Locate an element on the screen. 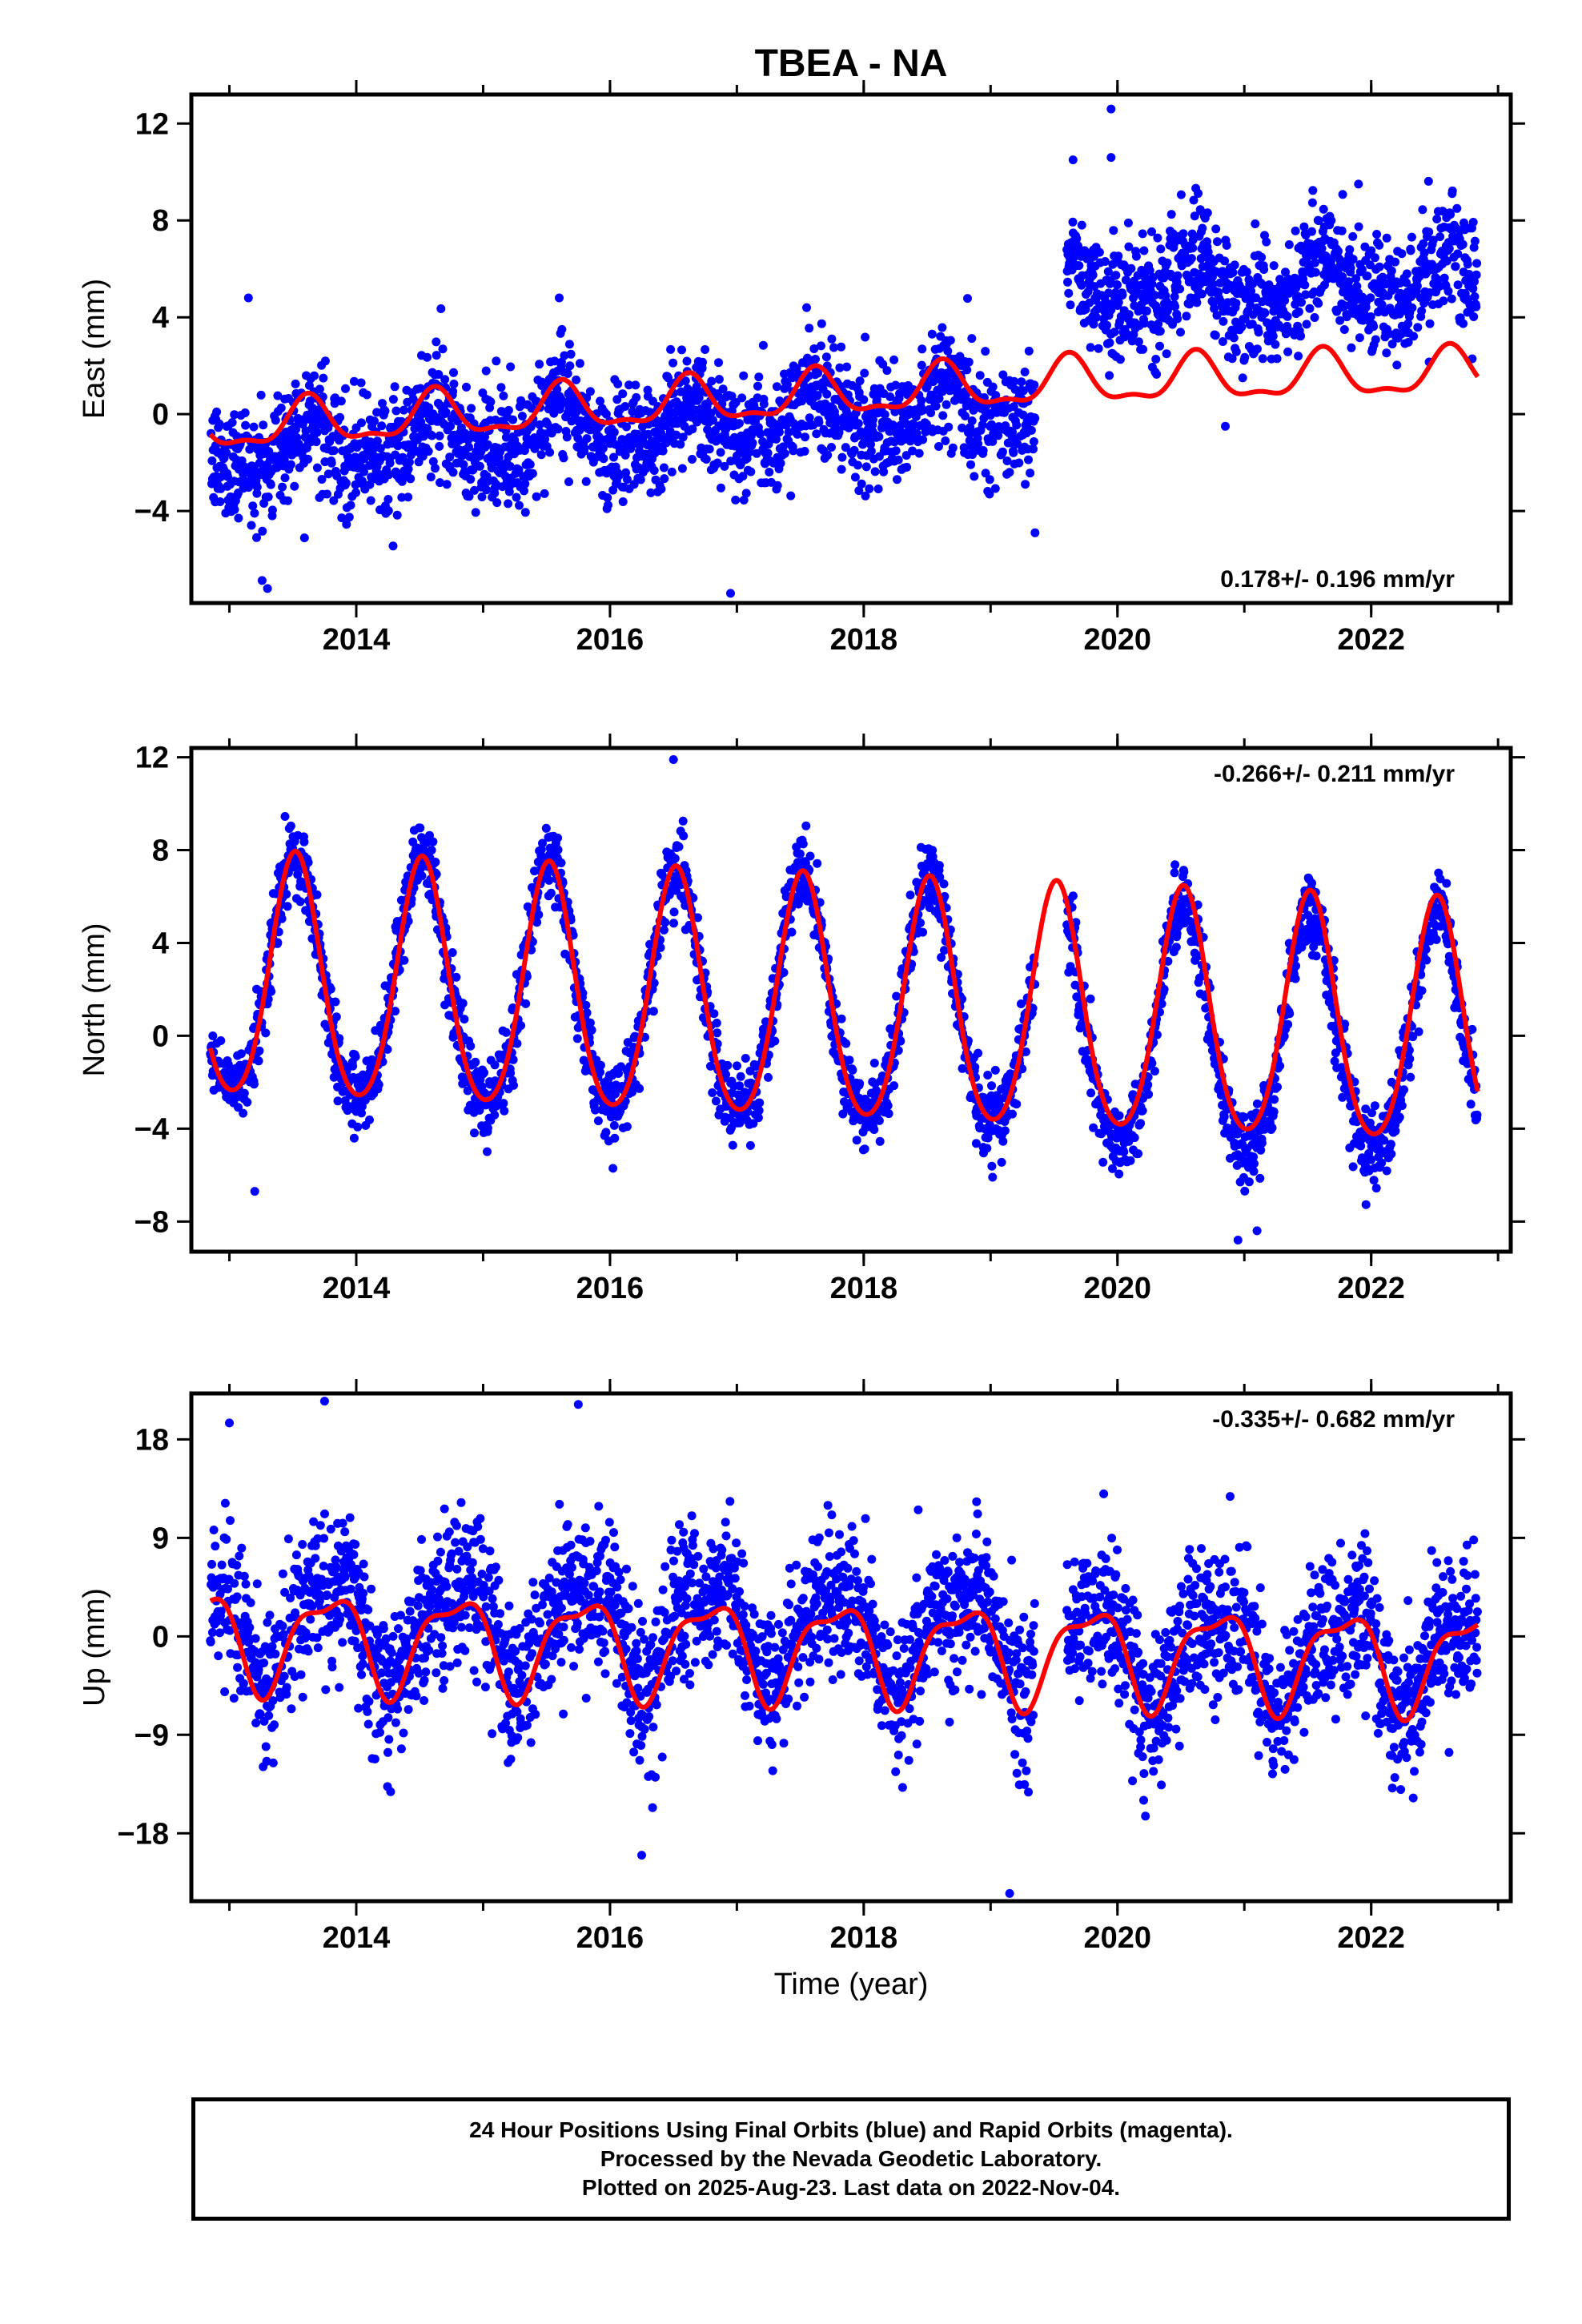 Image resolution: width=1582 pixels, height=2324 pixels. chart-title: TBEA - NA is located at coordinates (851, 63).